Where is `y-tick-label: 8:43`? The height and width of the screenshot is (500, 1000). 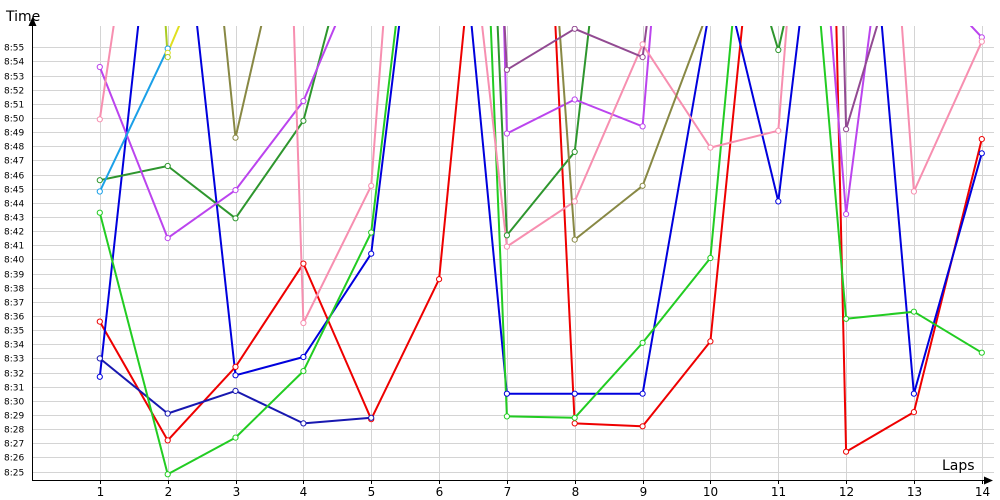
y-tick-label: 8:43 is located at coordinates (14, 219).